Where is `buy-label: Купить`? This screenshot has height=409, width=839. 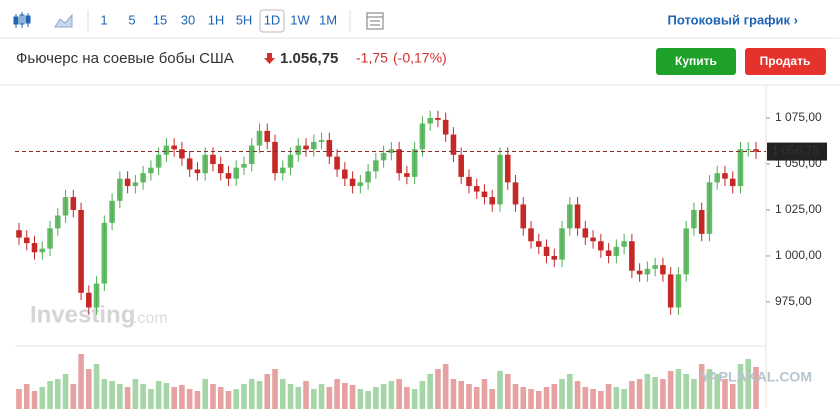 buy-label: Купить is located at coordinates (696, 61).